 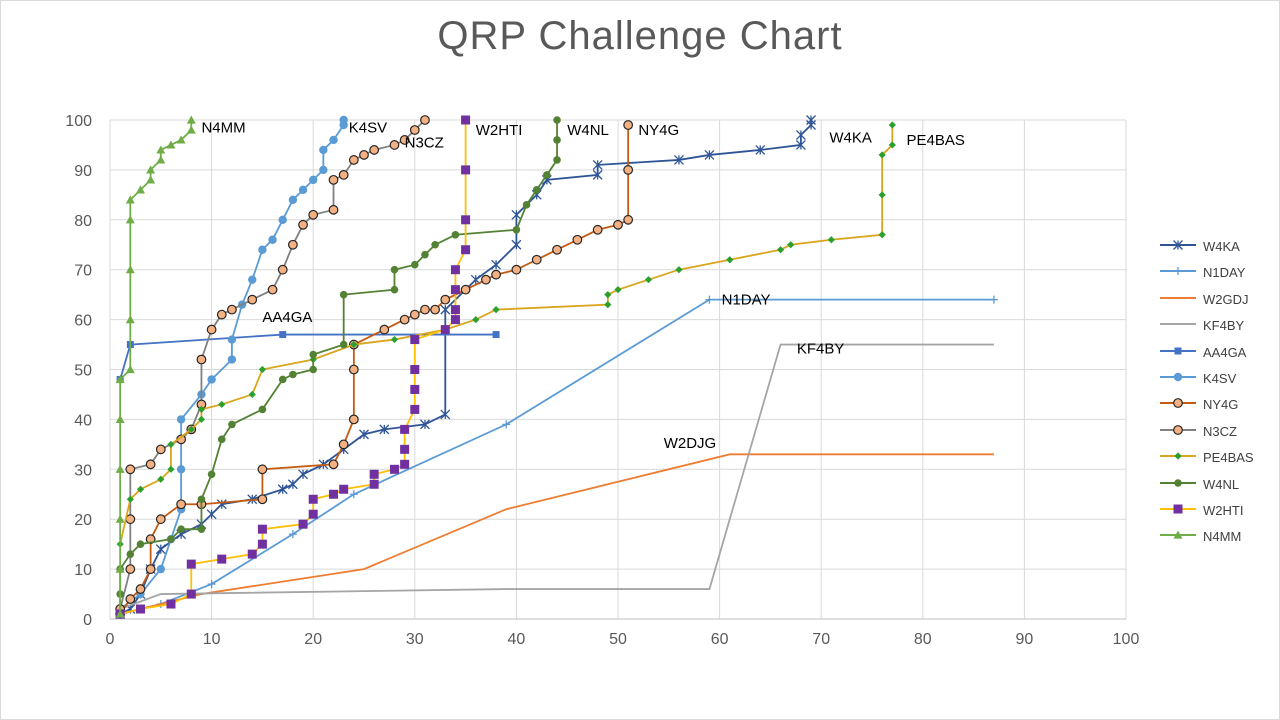 What do you see at coordinates (110, 639) in the screenshot?
I see `x-tick-label: 0` at bounding box center [110, 639].